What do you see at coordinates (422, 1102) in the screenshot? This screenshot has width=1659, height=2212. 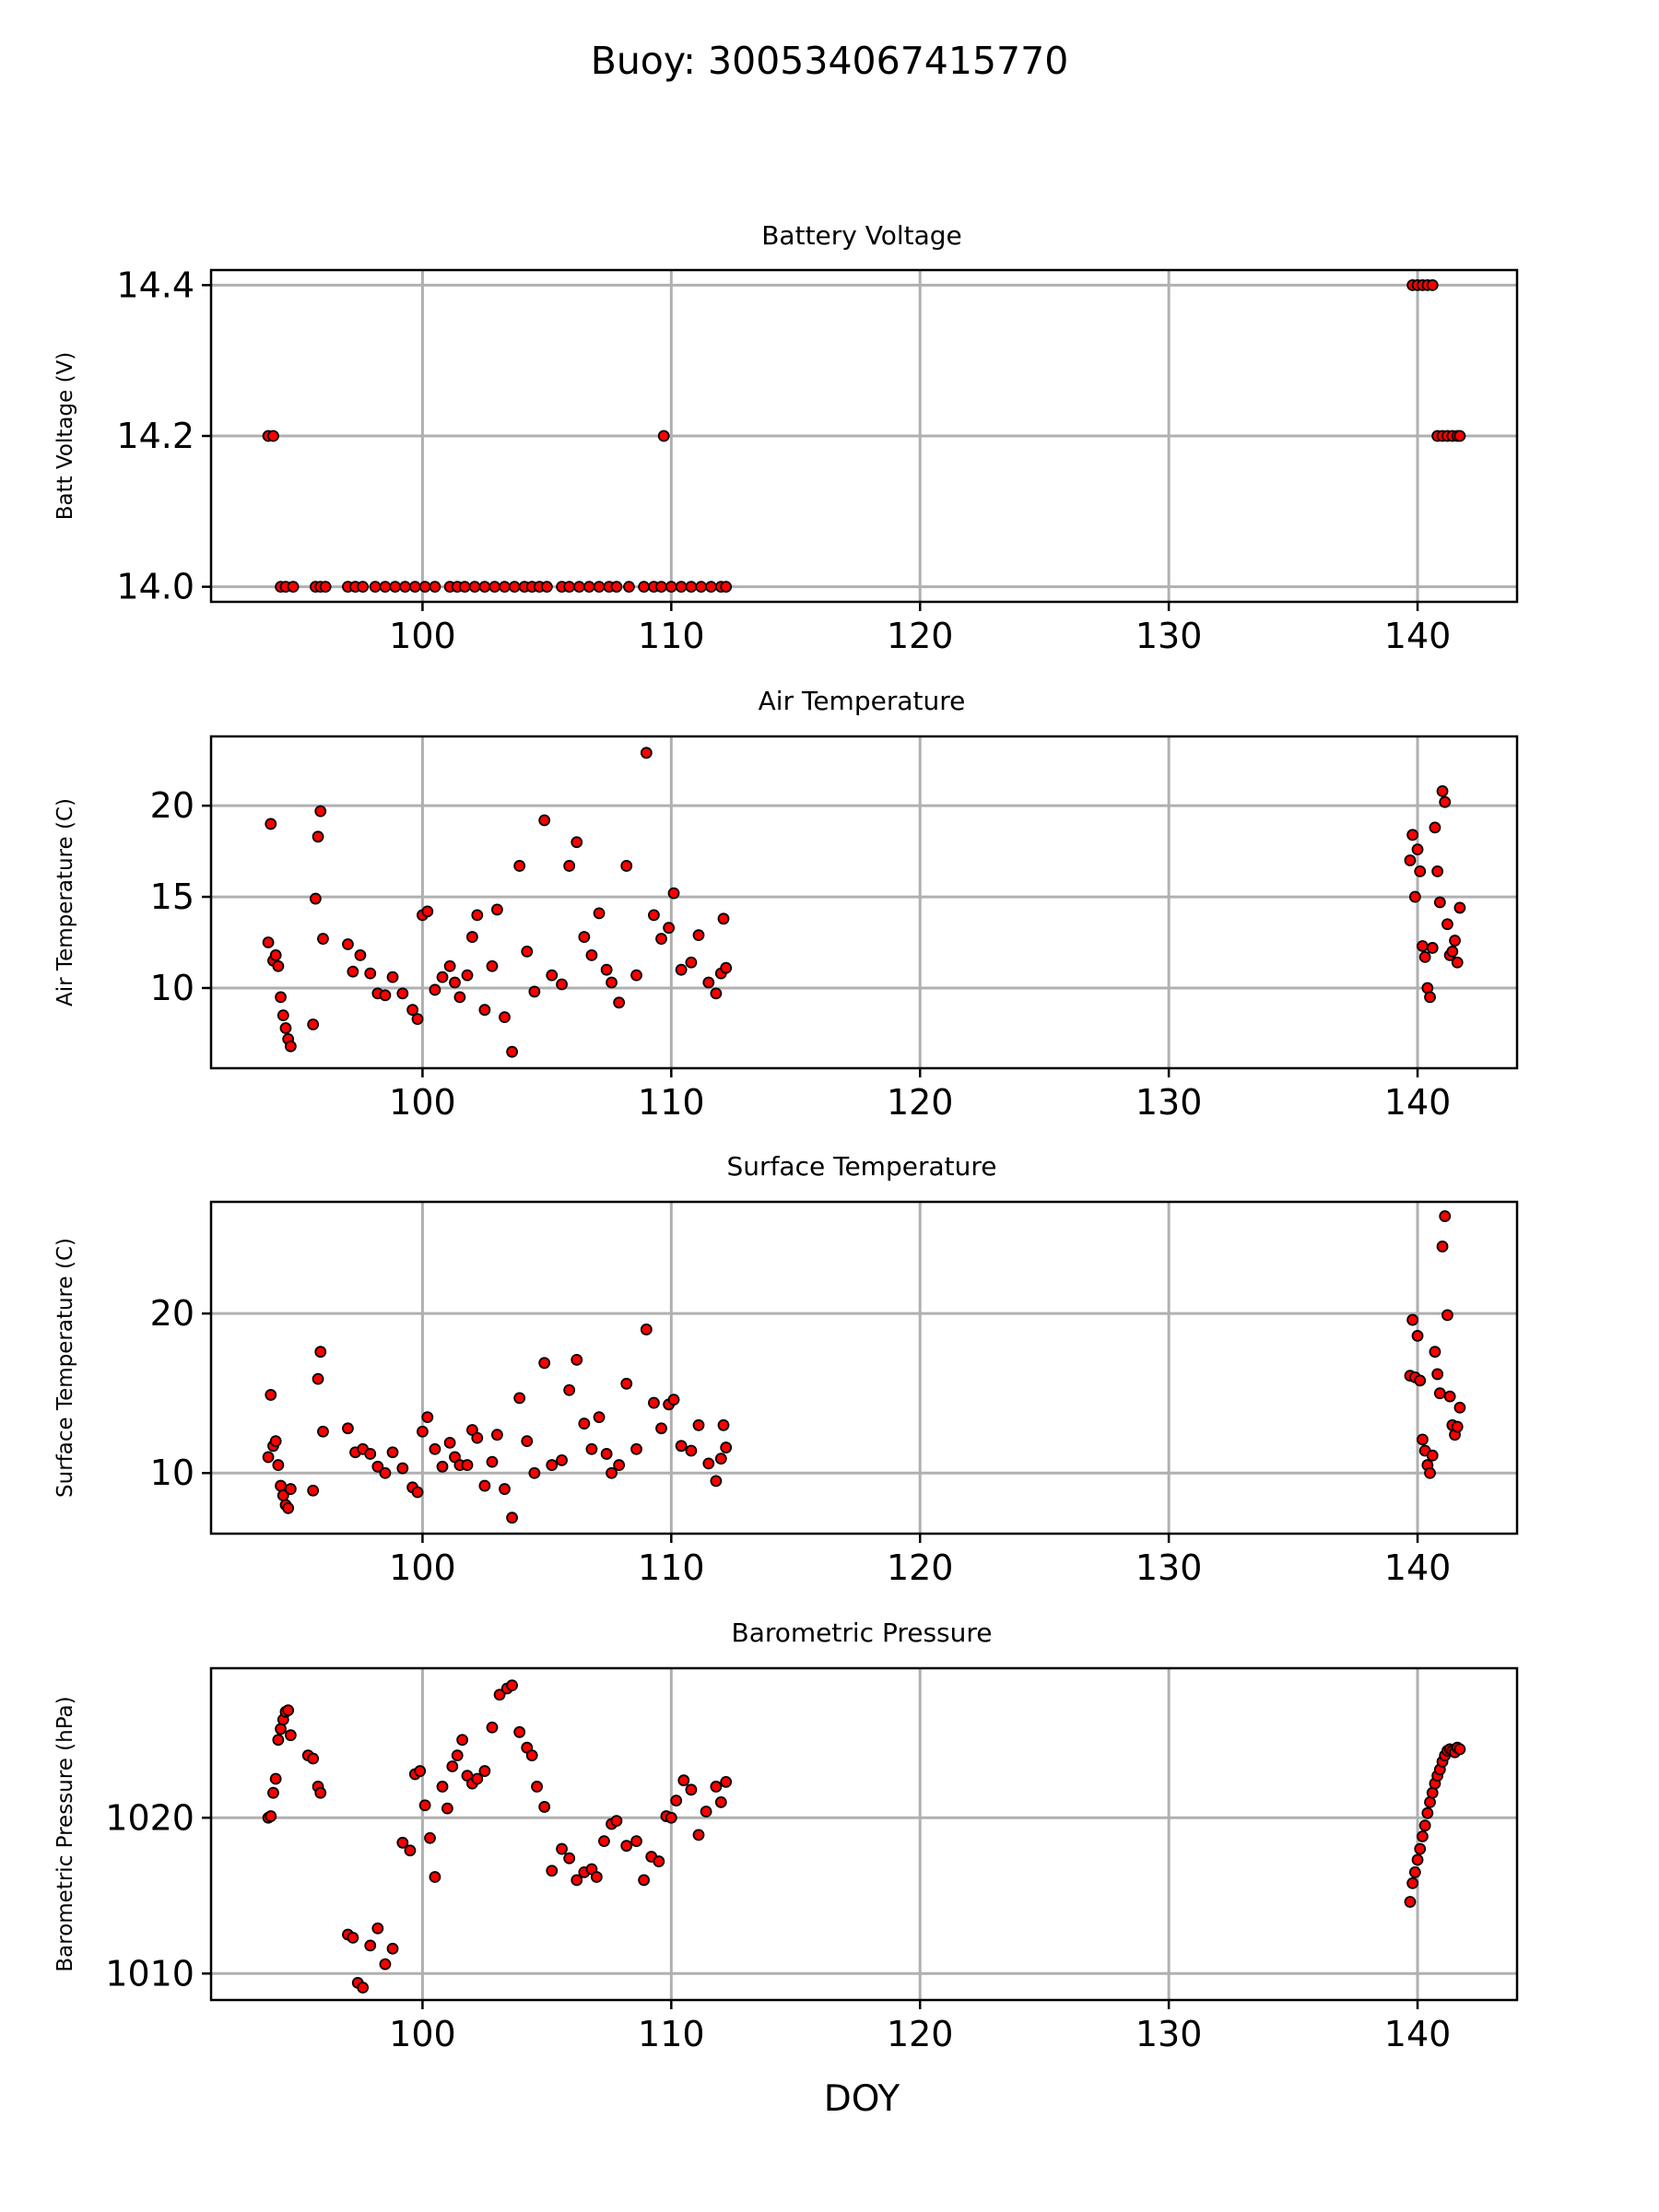 I see `x-tick-label: 100` at bounding box center [422, 1102].